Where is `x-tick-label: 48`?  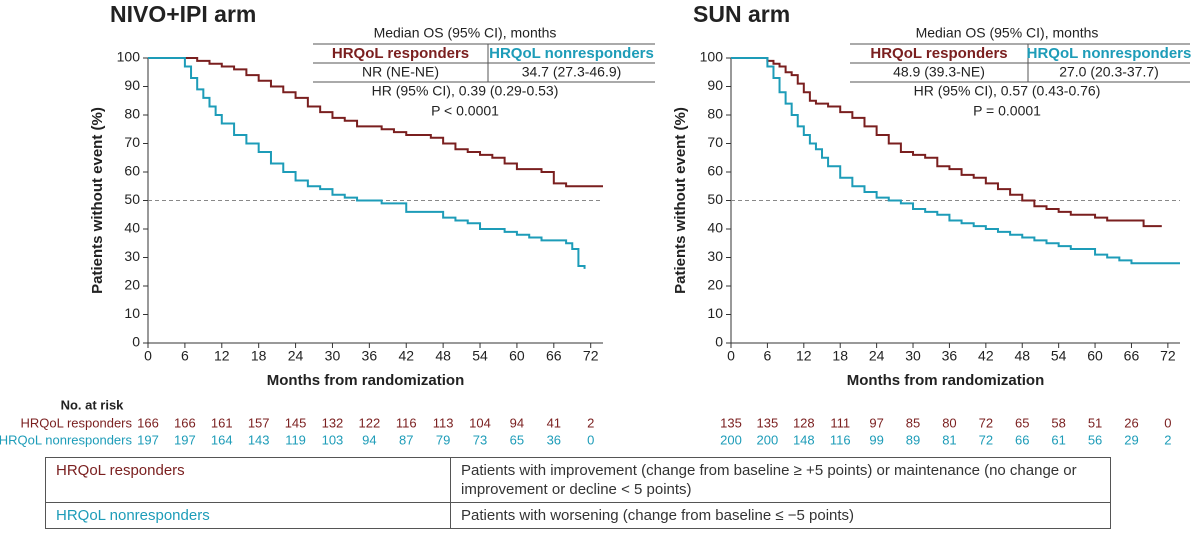
x-tick-label: 48 is located at coordinates (443, 356).